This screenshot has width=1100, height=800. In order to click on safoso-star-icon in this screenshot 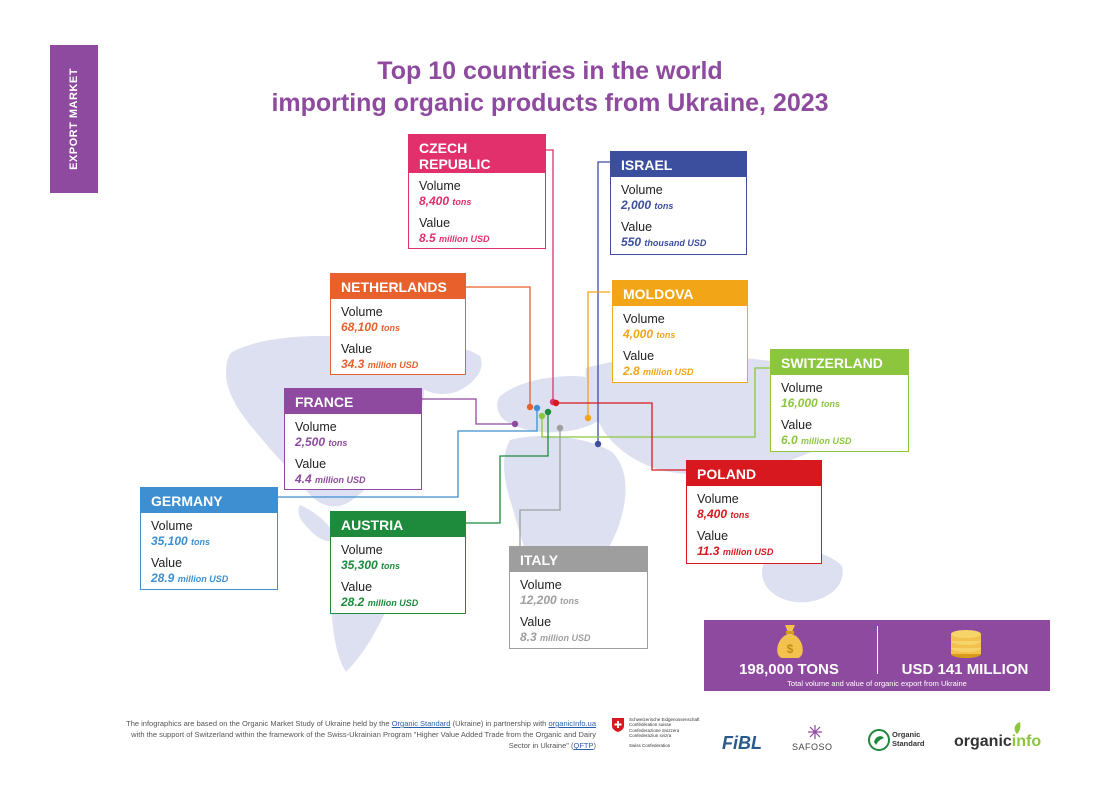, I will do `click(815, 732)`.